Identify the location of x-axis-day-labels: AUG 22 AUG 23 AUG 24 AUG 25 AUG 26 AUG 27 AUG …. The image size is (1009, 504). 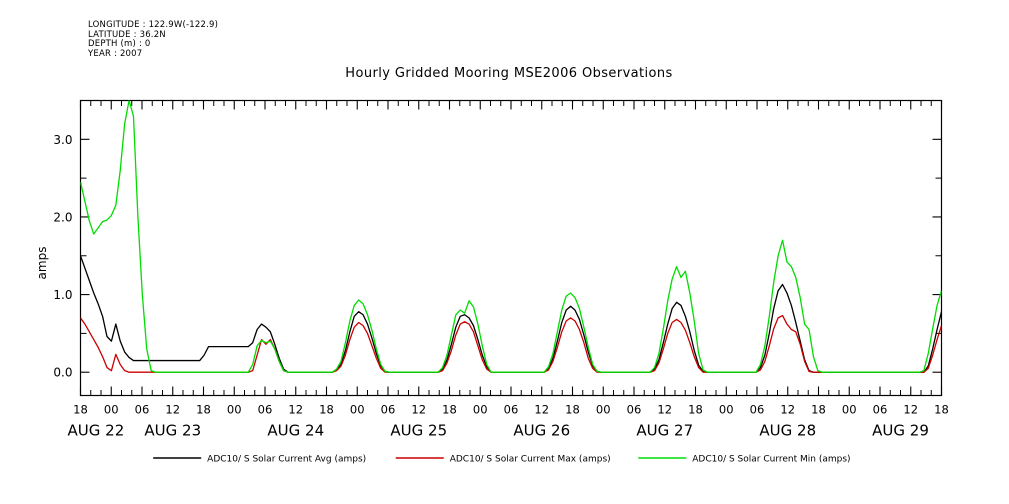
(498, 431).